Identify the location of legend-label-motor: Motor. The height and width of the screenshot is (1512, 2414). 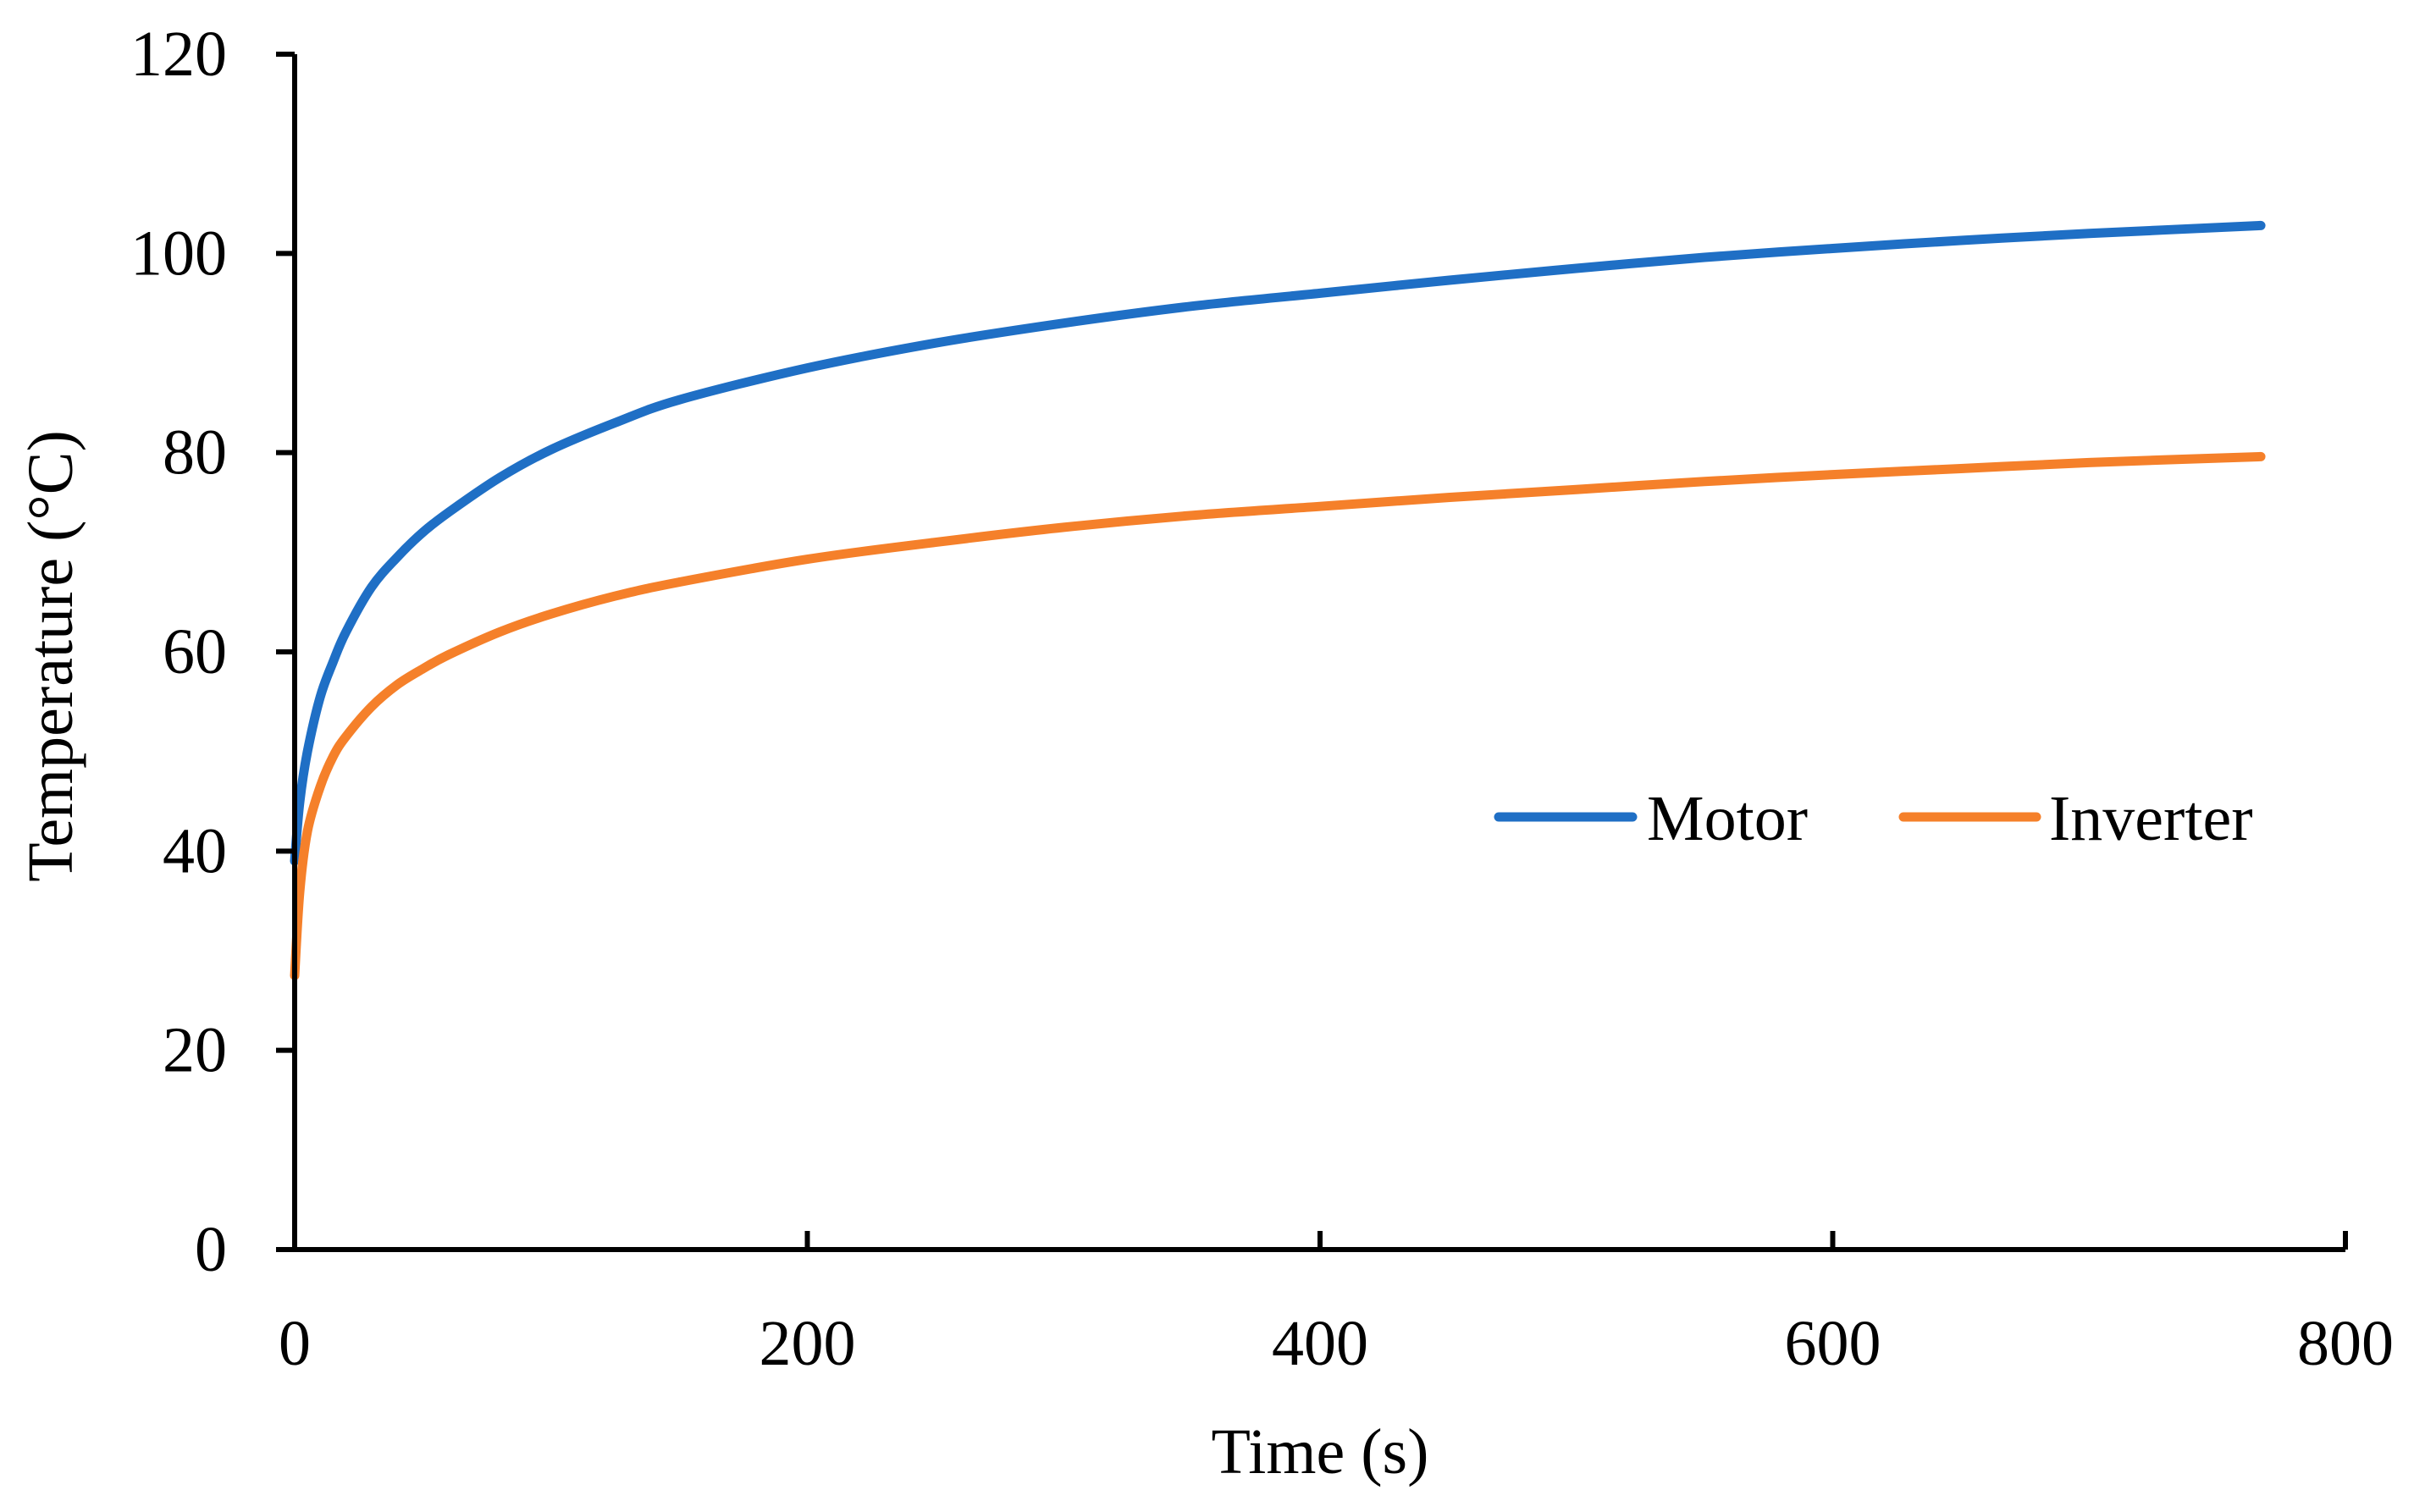
(1727, 818).